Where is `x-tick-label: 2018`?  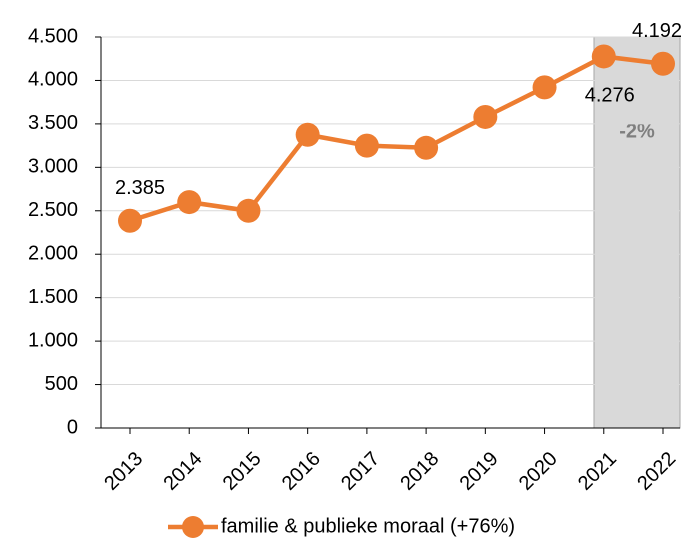 x-tick-label: 2018 is located at coordinates (419, 471).